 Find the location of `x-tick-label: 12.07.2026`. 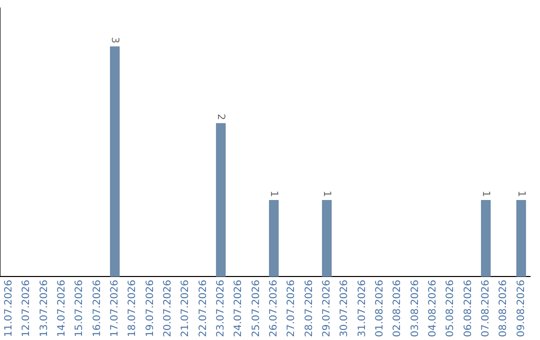

x-tick-label: 12.07.2026 is located at coordinates (26, 309).